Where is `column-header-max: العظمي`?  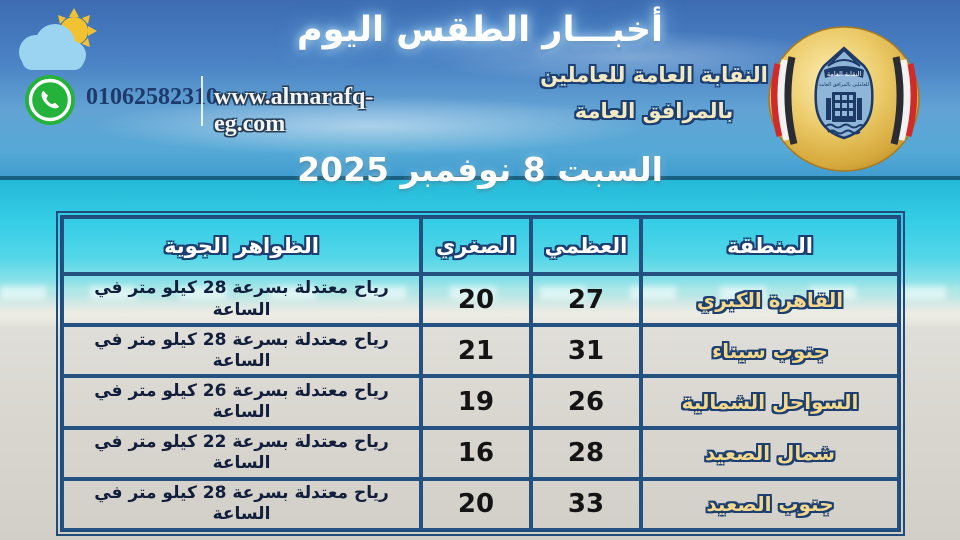 column-header-max: العظمي is located at coordinates (586, 245).